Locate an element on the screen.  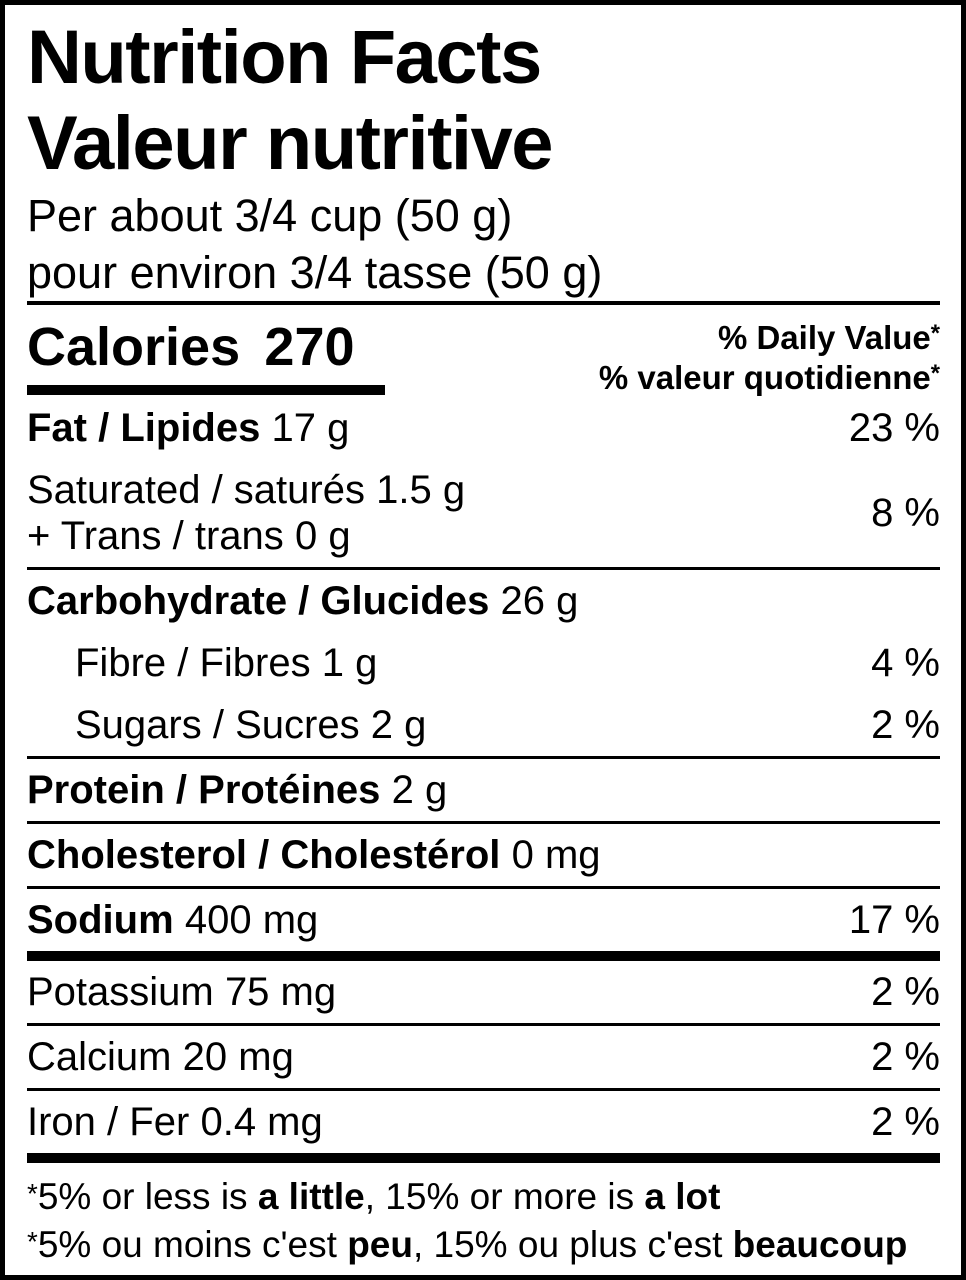
sodium-label: Sodium 400 mg is located at coordinates (172, 920).